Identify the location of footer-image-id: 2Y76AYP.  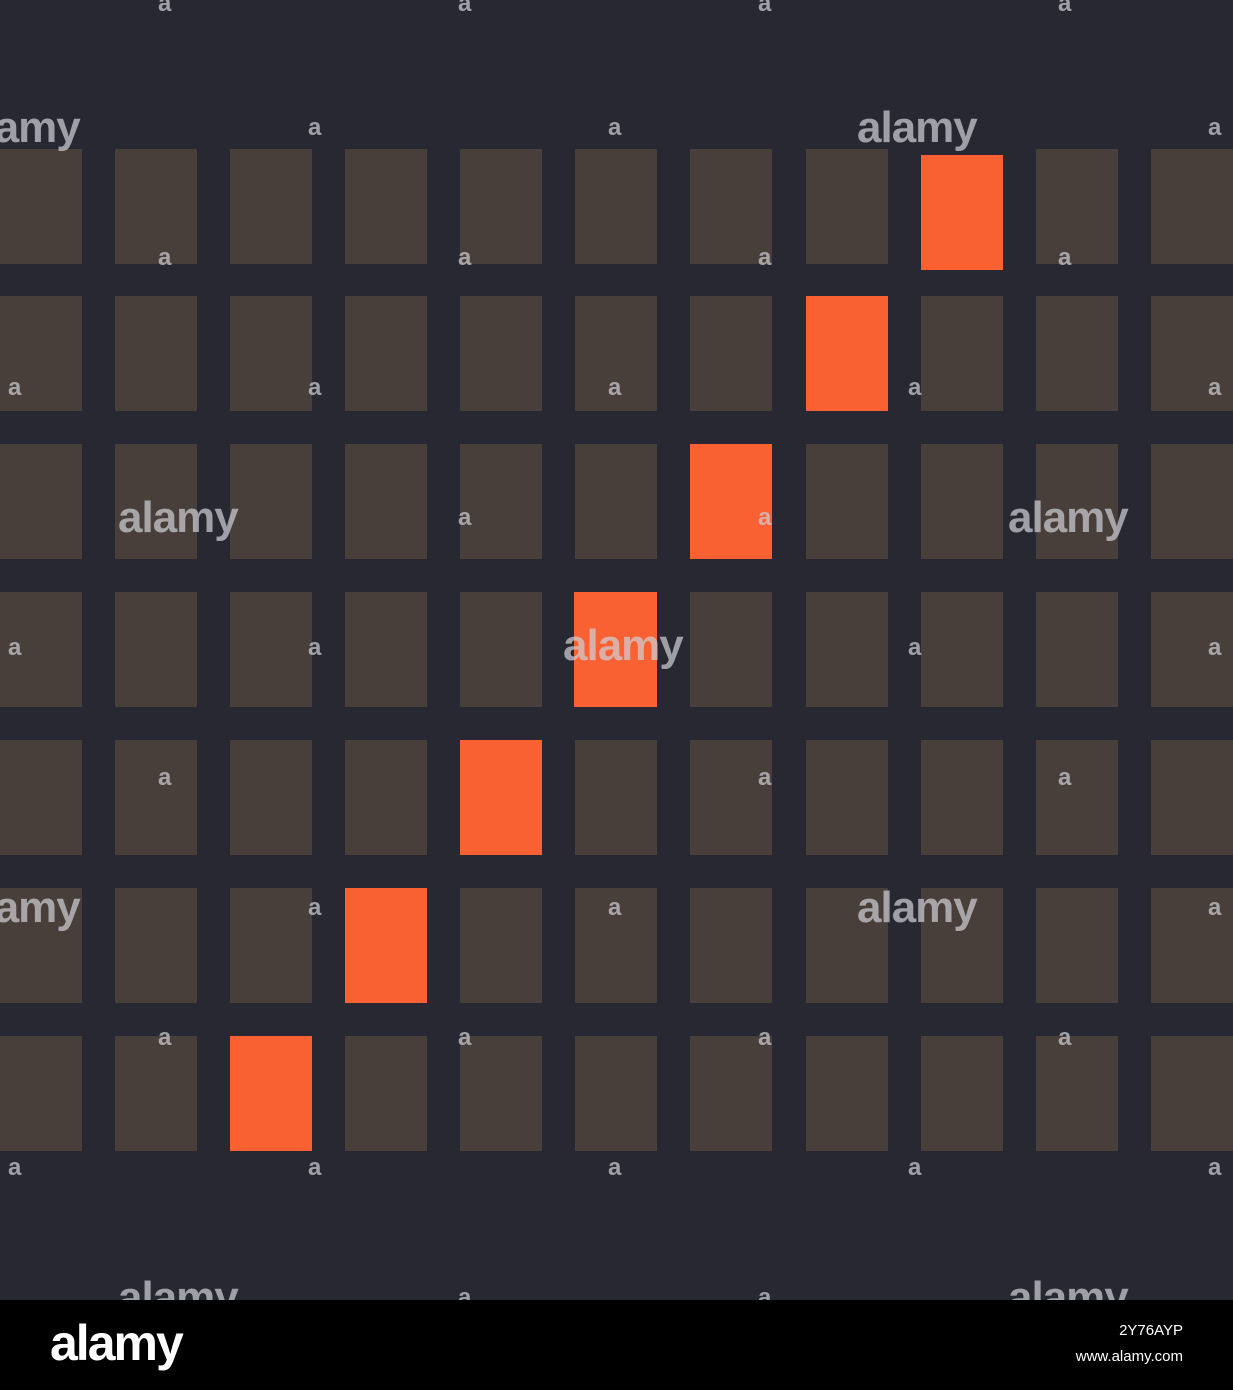
(1151, 1330).